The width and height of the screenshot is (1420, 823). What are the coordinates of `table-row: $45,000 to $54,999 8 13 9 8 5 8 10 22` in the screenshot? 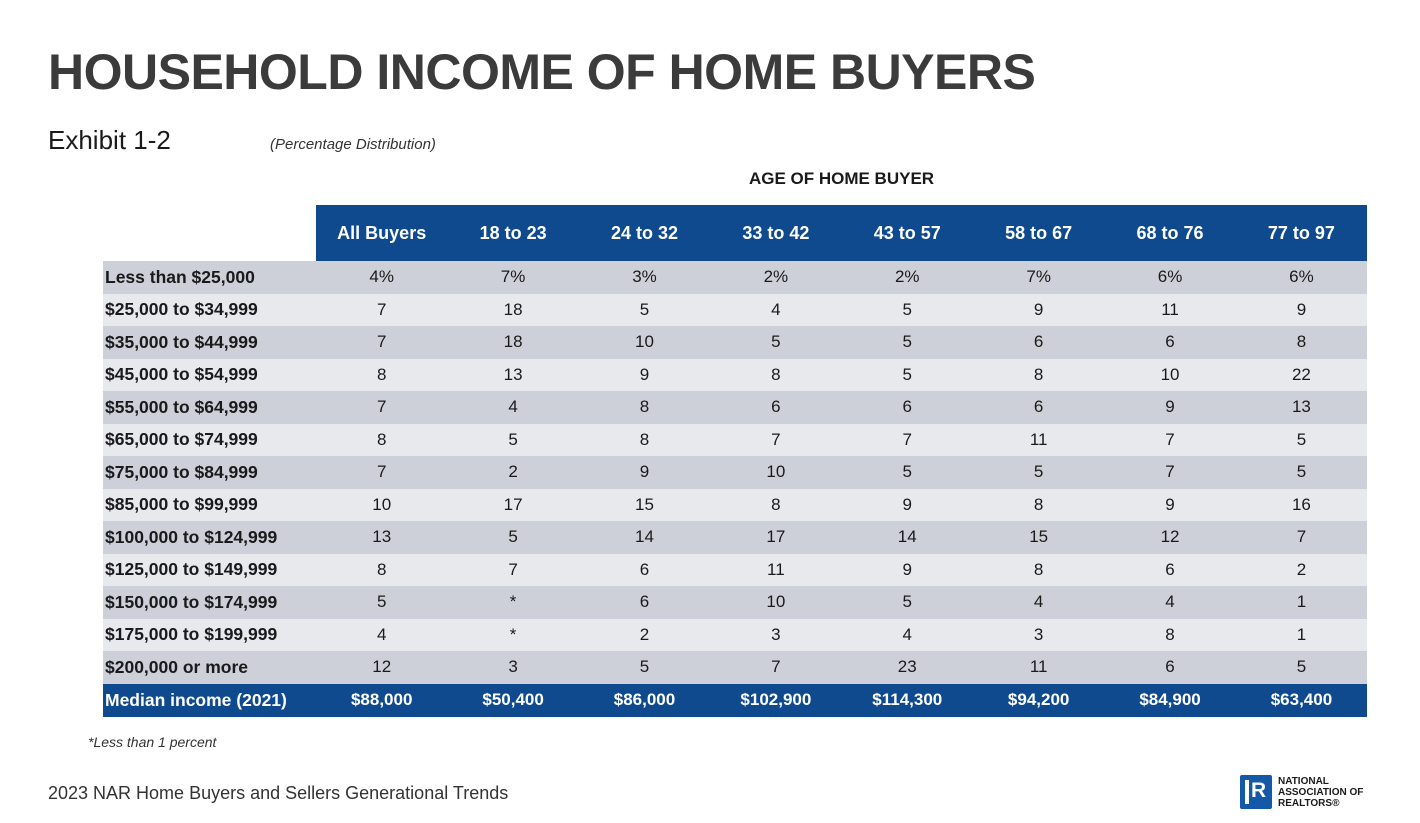 It's located at (735, 374).